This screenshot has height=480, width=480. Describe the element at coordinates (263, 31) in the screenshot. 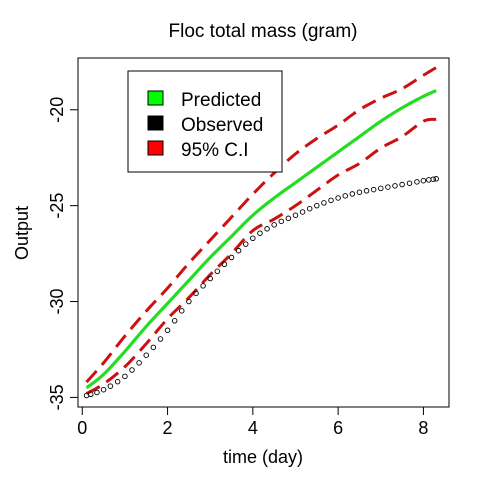

I see `chart-title: Floc total mass (gram)` at that location.